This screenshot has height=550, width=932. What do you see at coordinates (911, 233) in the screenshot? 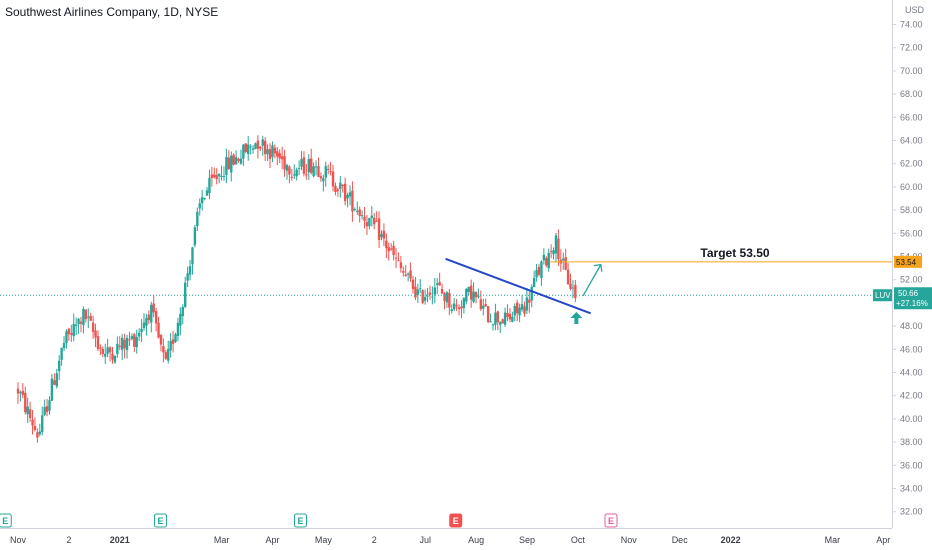
I see `price-tick-label: 56.00` at bounding box center [911, 233].